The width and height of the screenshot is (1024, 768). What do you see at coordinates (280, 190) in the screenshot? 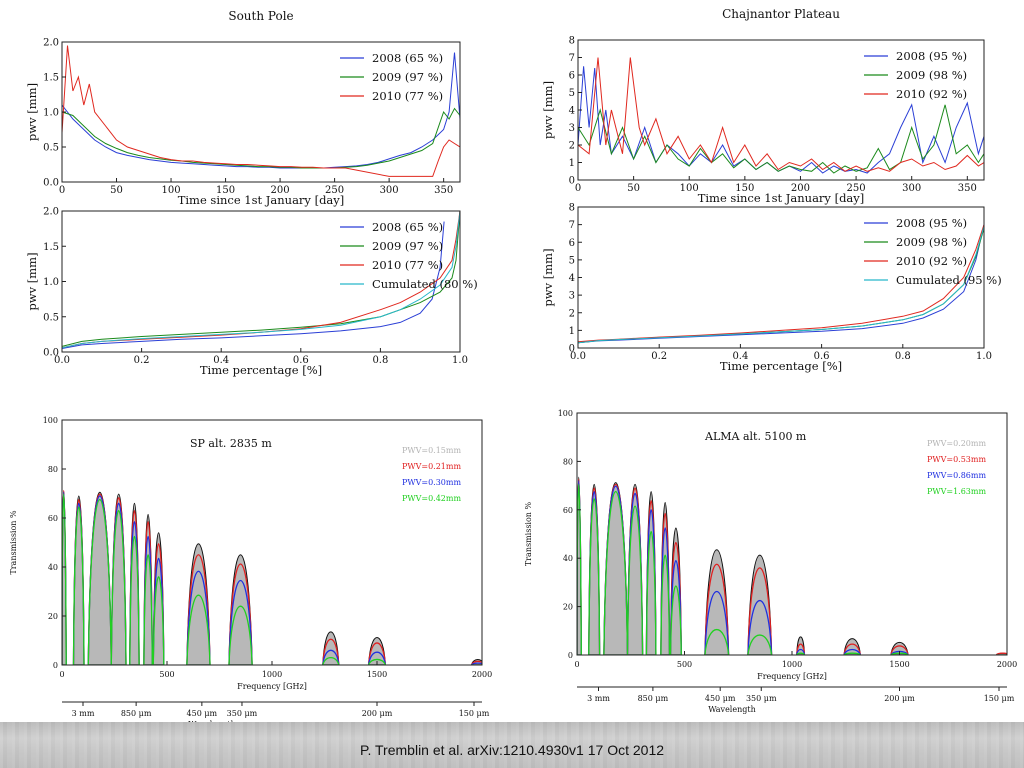
I see `x-tick-label: 200` at bounding box center [280, 190].